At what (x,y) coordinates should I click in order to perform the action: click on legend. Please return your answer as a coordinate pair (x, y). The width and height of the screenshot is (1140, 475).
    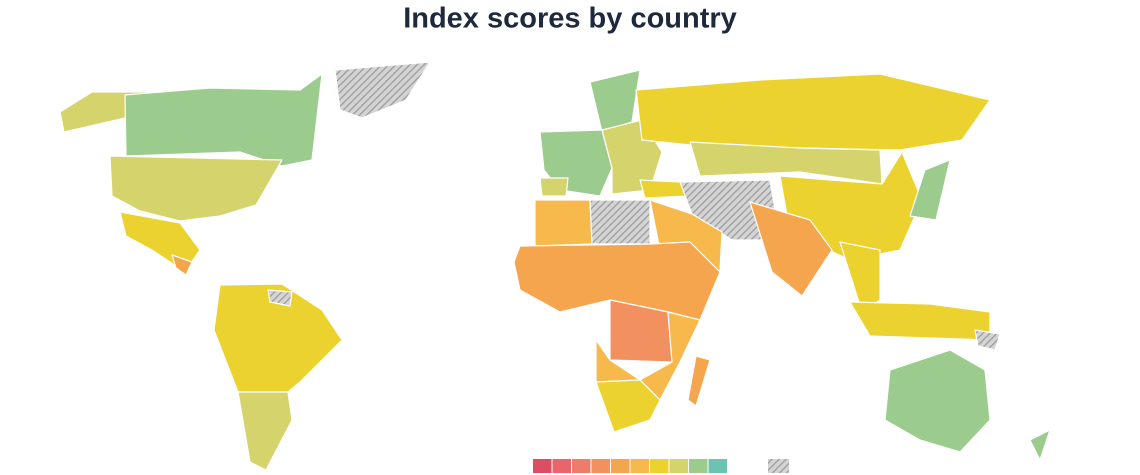
    Looking at the image, I should click on (661, 466).